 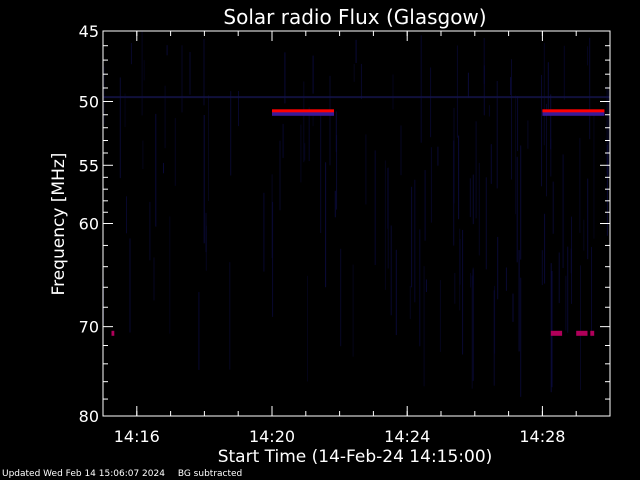 I want to click on x-tick-label-14:28: 14:28, so click(x=542, y=436).